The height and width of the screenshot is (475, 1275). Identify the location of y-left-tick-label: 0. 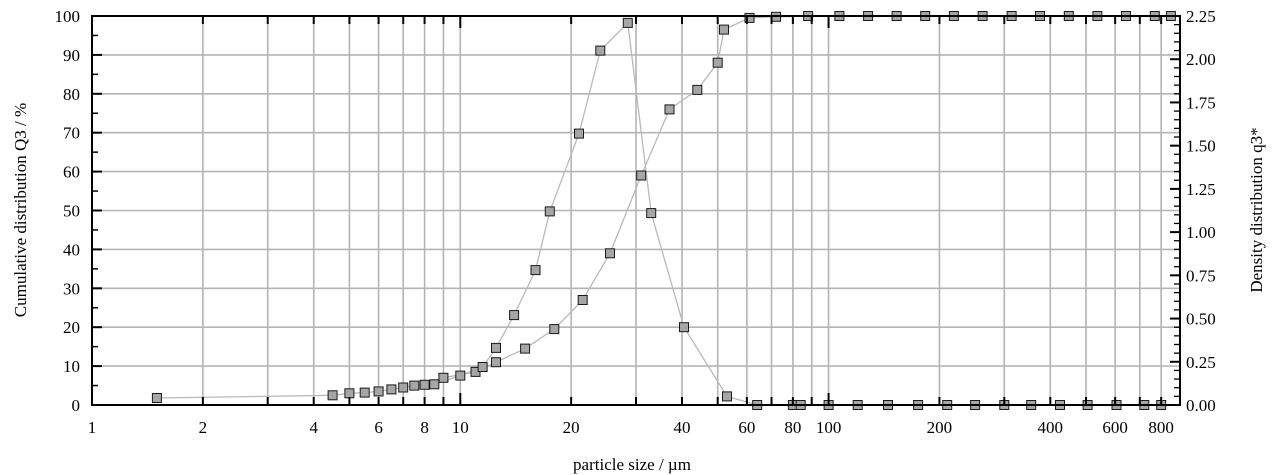
(76, 405).